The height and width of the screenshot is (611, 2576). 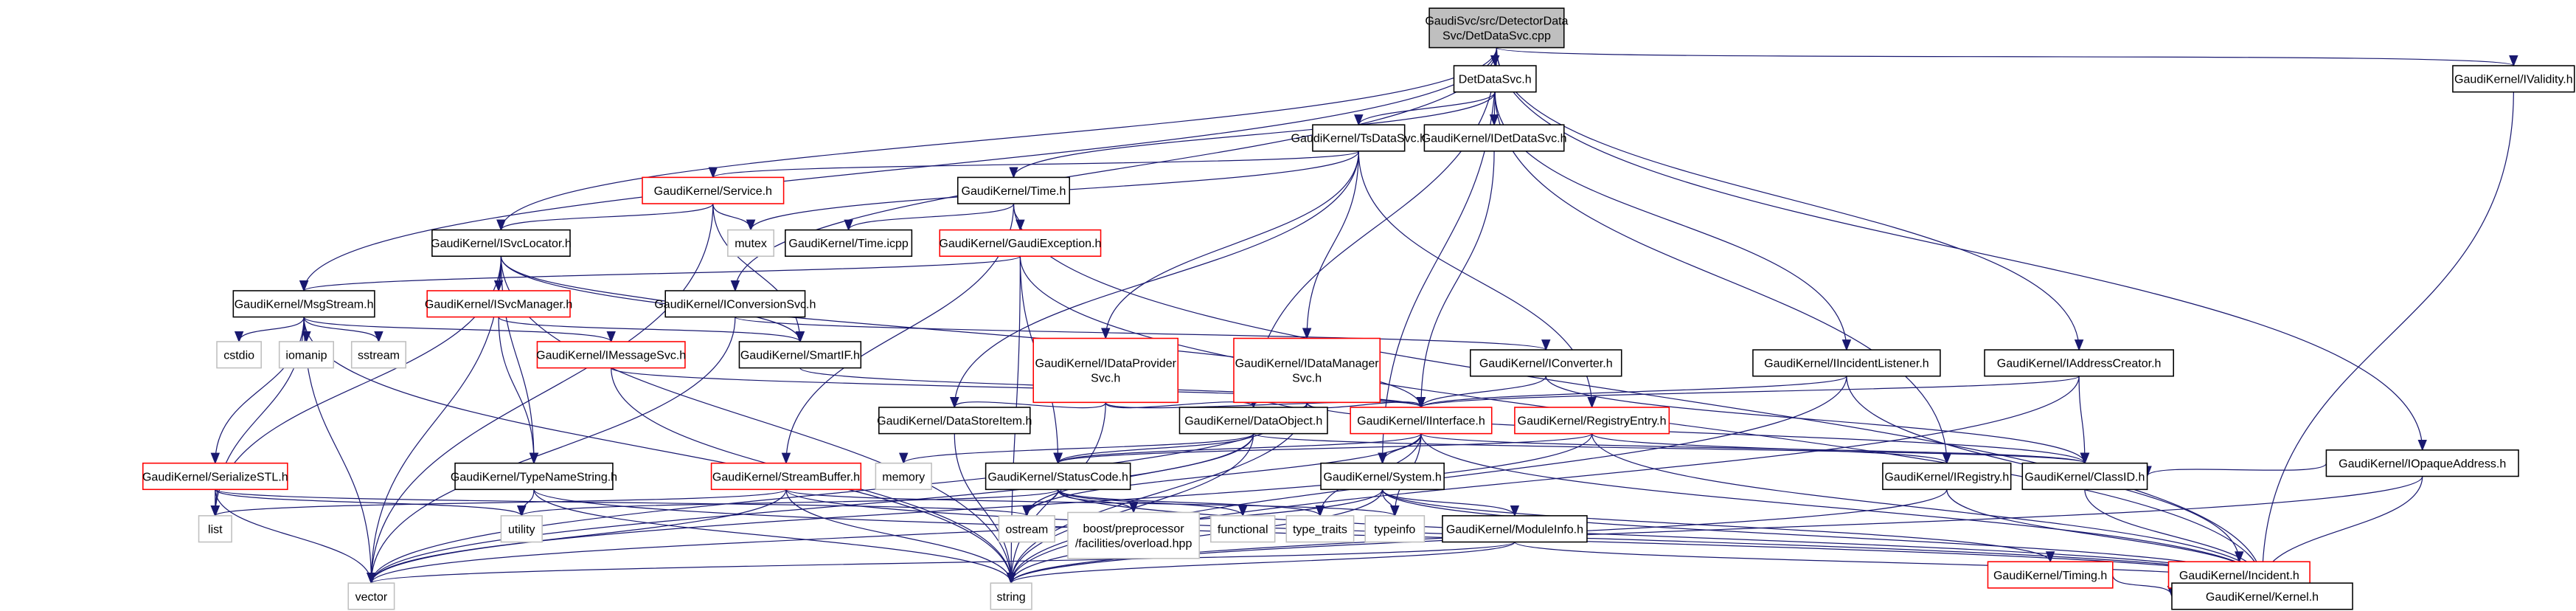 I want to click on edge-gaudikernel-msgstream-h-to-sstream, so click(x=343, y=330).